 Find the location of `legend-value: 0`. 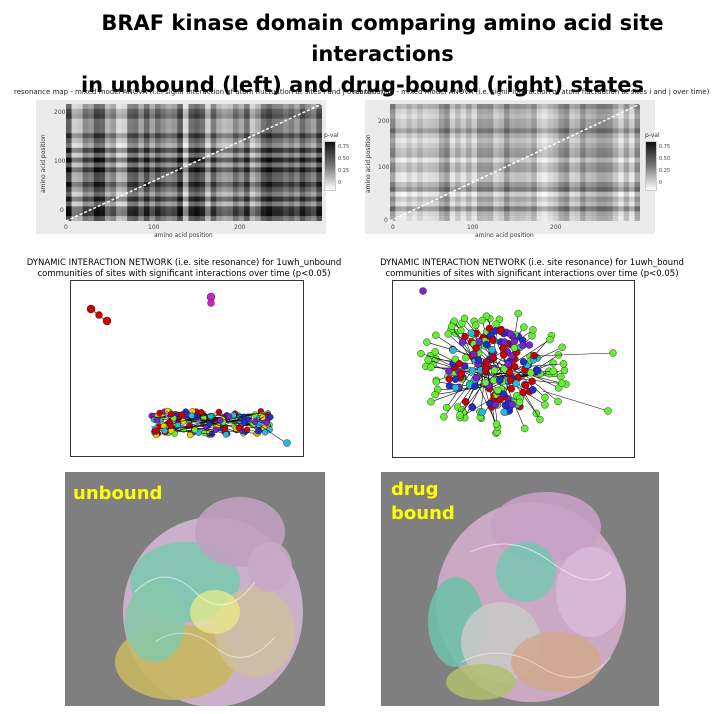

legend-value: 0 is located at coordinates (661, 183).